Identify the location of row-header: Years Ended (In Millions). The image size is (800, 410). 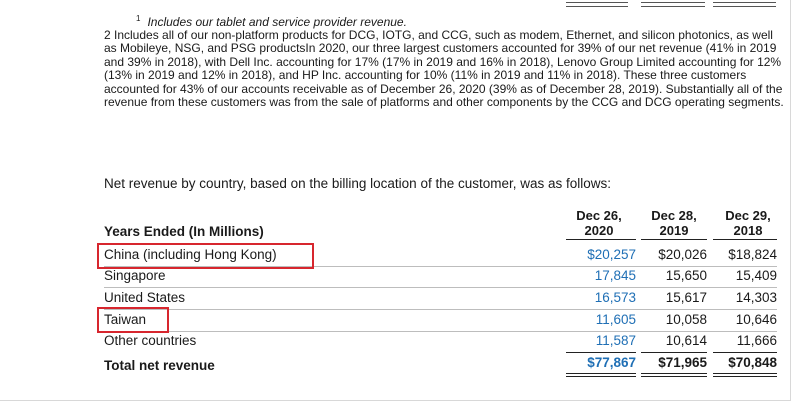
(184, 231).